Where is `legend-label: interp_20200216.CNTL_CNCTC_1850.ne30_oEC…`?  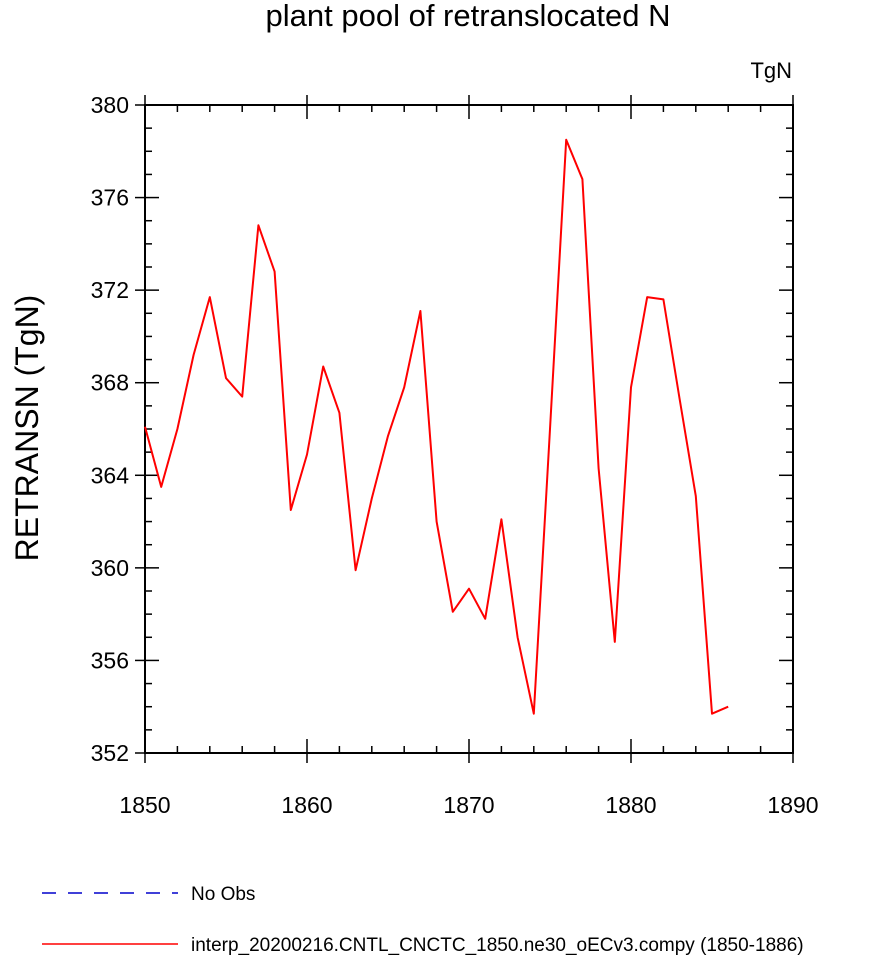
legend-label: interp_20200216.CNTL_CNCTC_1850.ne30_oEC… is located at coordinates (497, 945).